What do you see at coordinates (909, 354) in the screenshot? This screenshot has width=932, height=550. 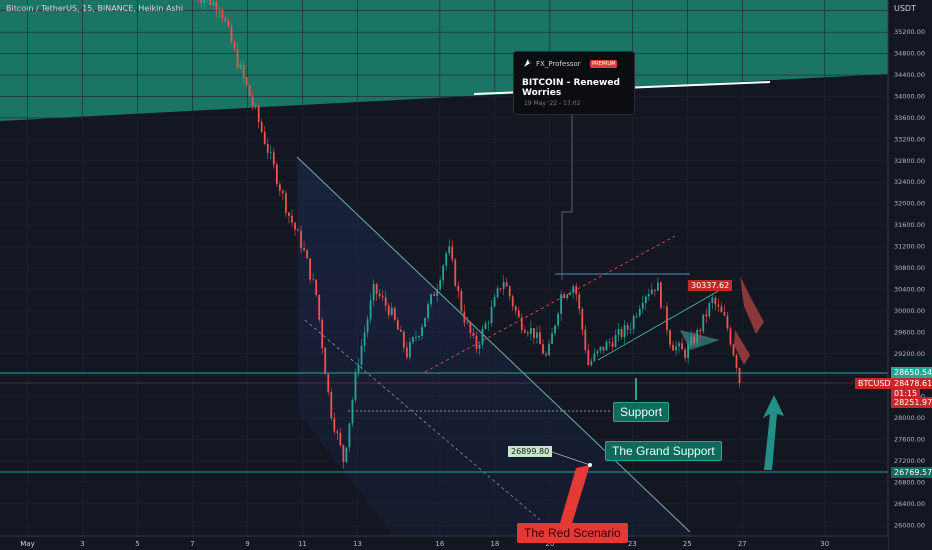 I see `price-tick-label: 29200.00` at bounding box center [909, 354].